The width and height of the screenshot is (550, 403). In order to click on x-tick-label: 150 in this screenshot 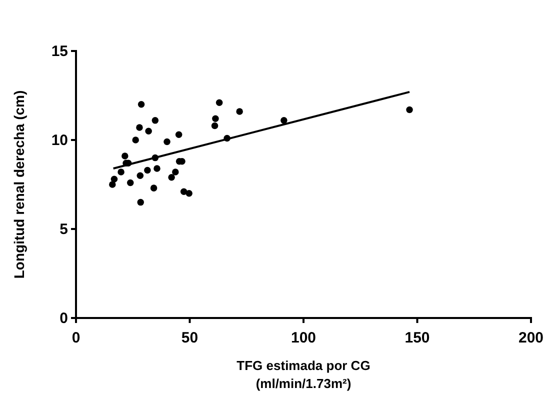, I will do `click(417, 338)`.